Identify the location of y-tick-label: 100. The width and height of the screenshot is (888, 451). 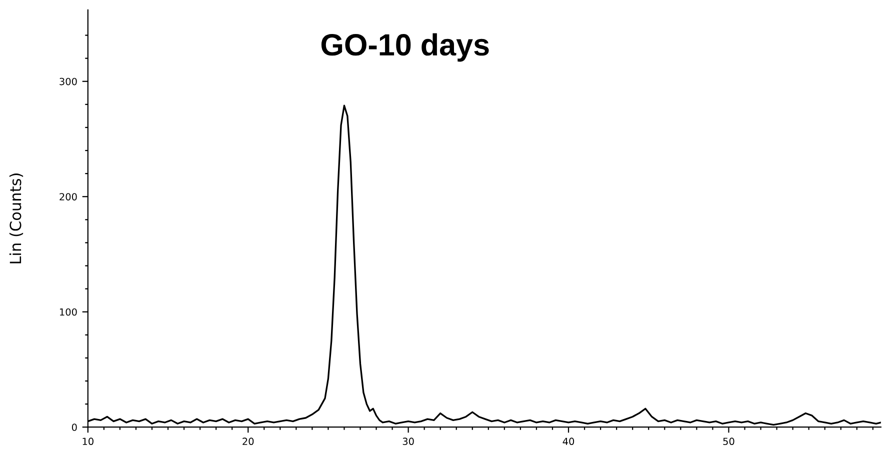
(68, 312).